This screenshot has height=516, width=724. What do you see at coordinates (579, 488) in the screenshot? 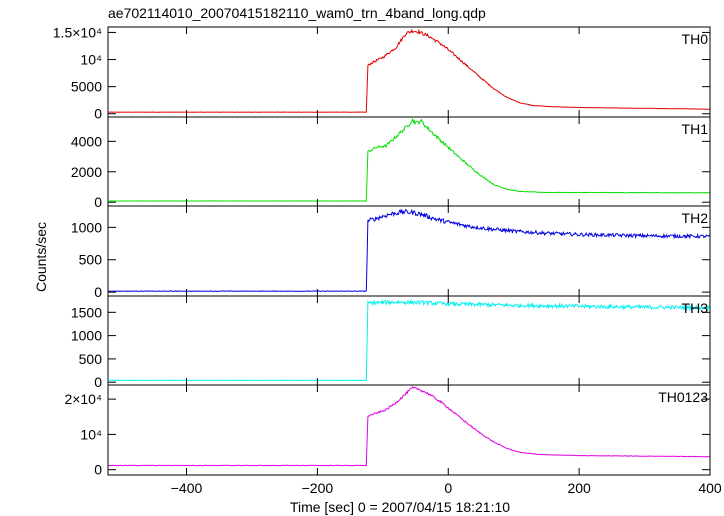
I see `x-tick-label: 200` at bounding box center [579, 488].